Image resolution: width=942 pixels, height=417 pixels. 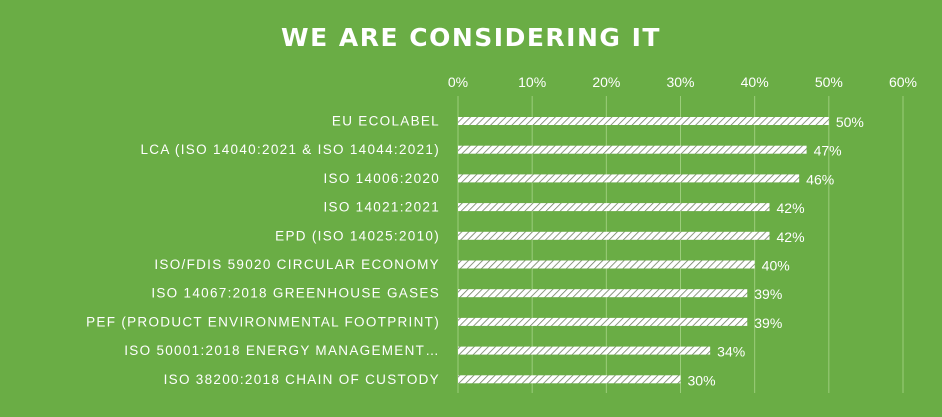 What do you see at coordinates (850, 122) in the screenshot?
I see `data-label: 50%` at bounding box center [850, 122].